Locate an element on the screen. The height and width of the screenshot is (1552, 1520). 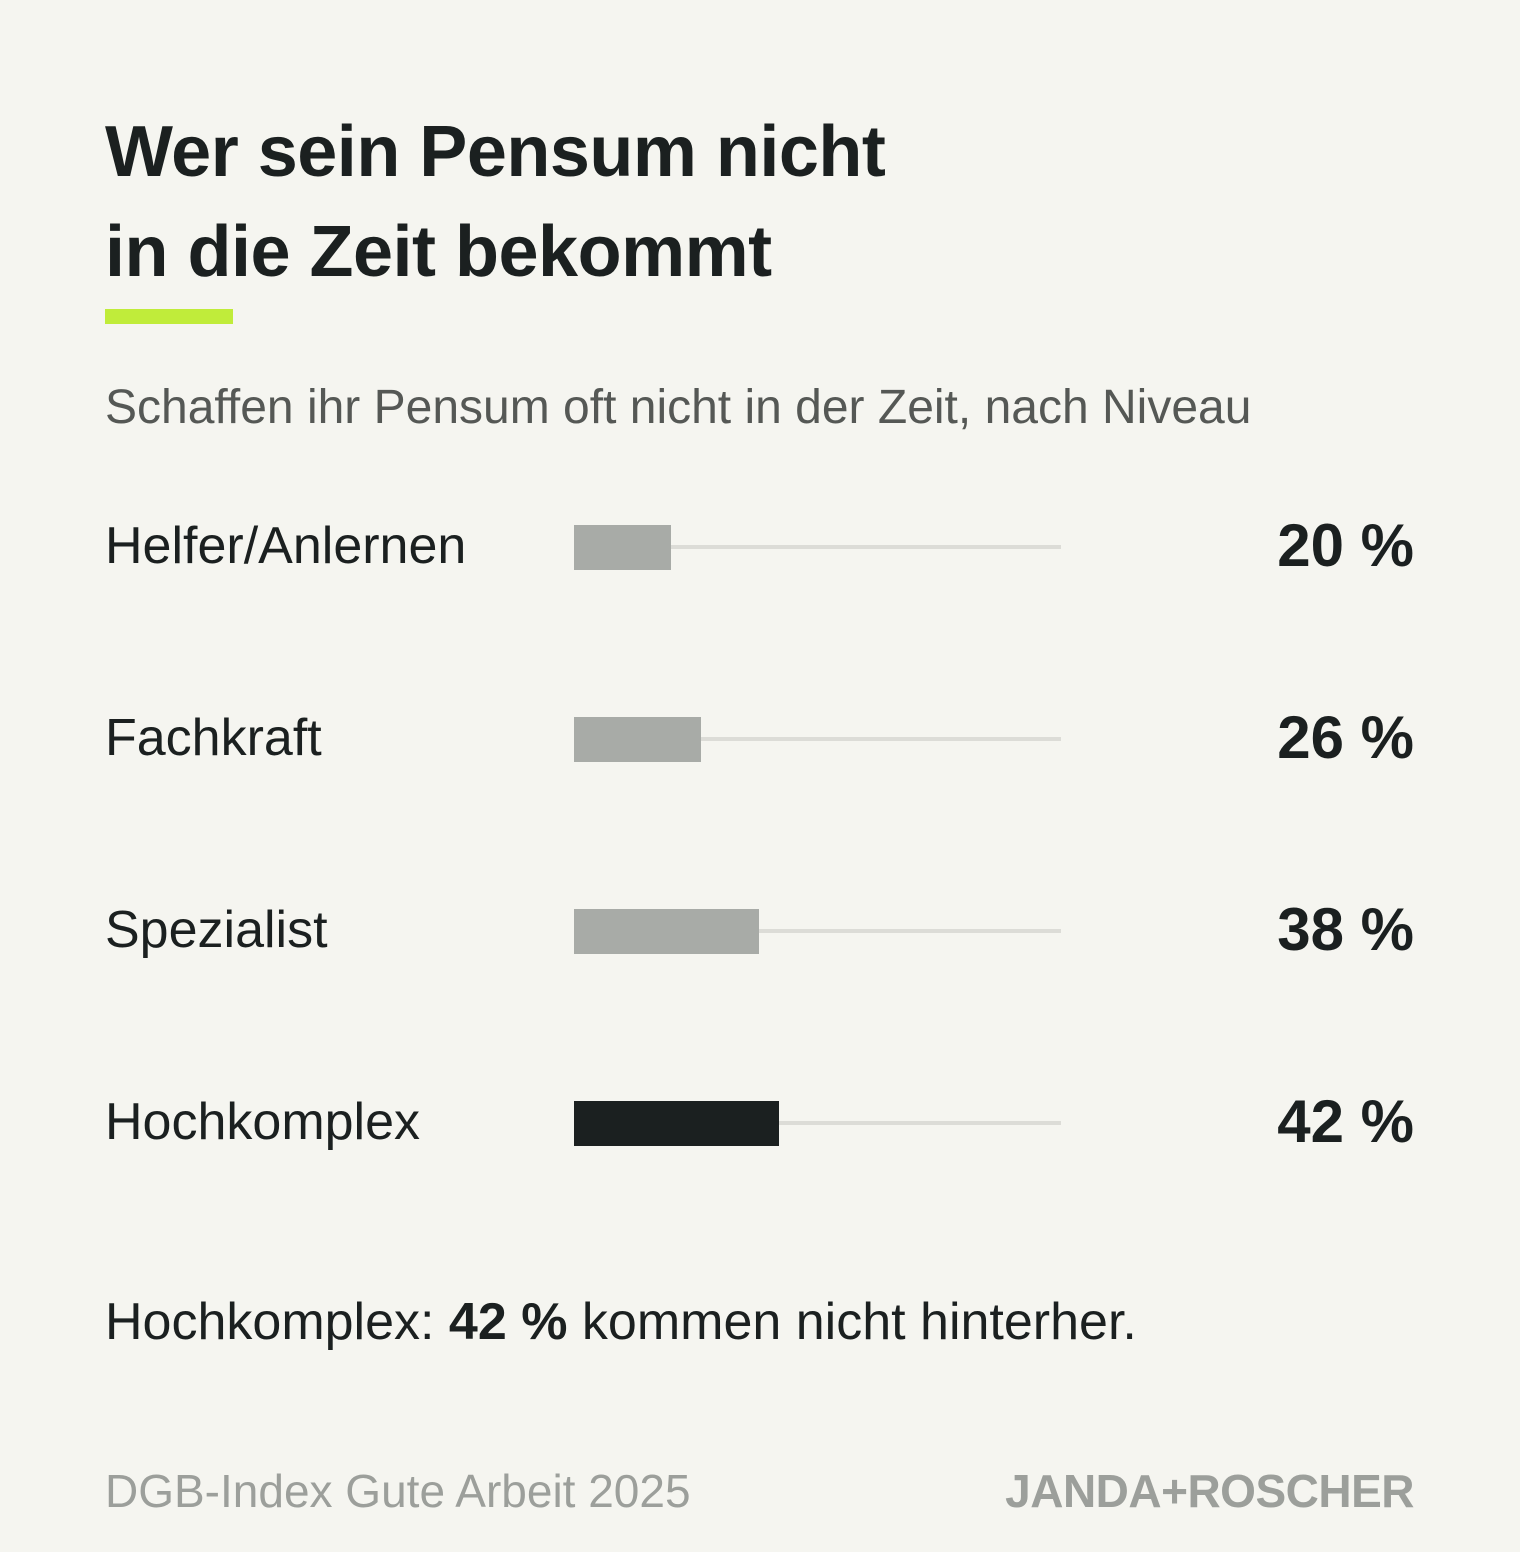
chart-title-line-1: Wer sein Pensum nicht is located at coordinates (495, 152).